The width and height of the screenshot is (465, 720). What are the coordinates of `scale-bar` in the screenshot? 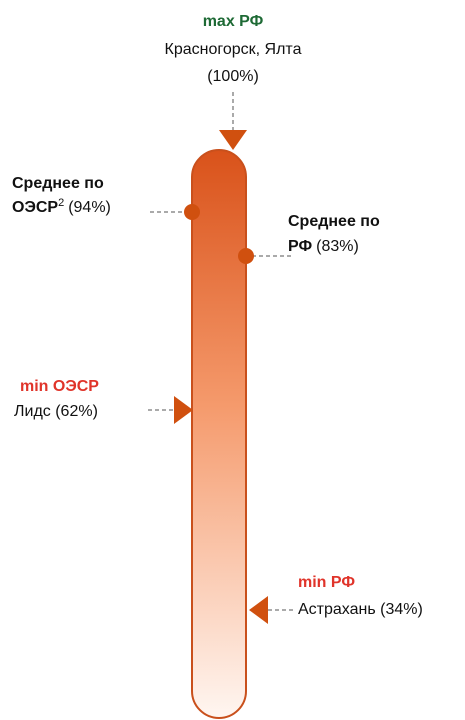 It's located at (219, 434).